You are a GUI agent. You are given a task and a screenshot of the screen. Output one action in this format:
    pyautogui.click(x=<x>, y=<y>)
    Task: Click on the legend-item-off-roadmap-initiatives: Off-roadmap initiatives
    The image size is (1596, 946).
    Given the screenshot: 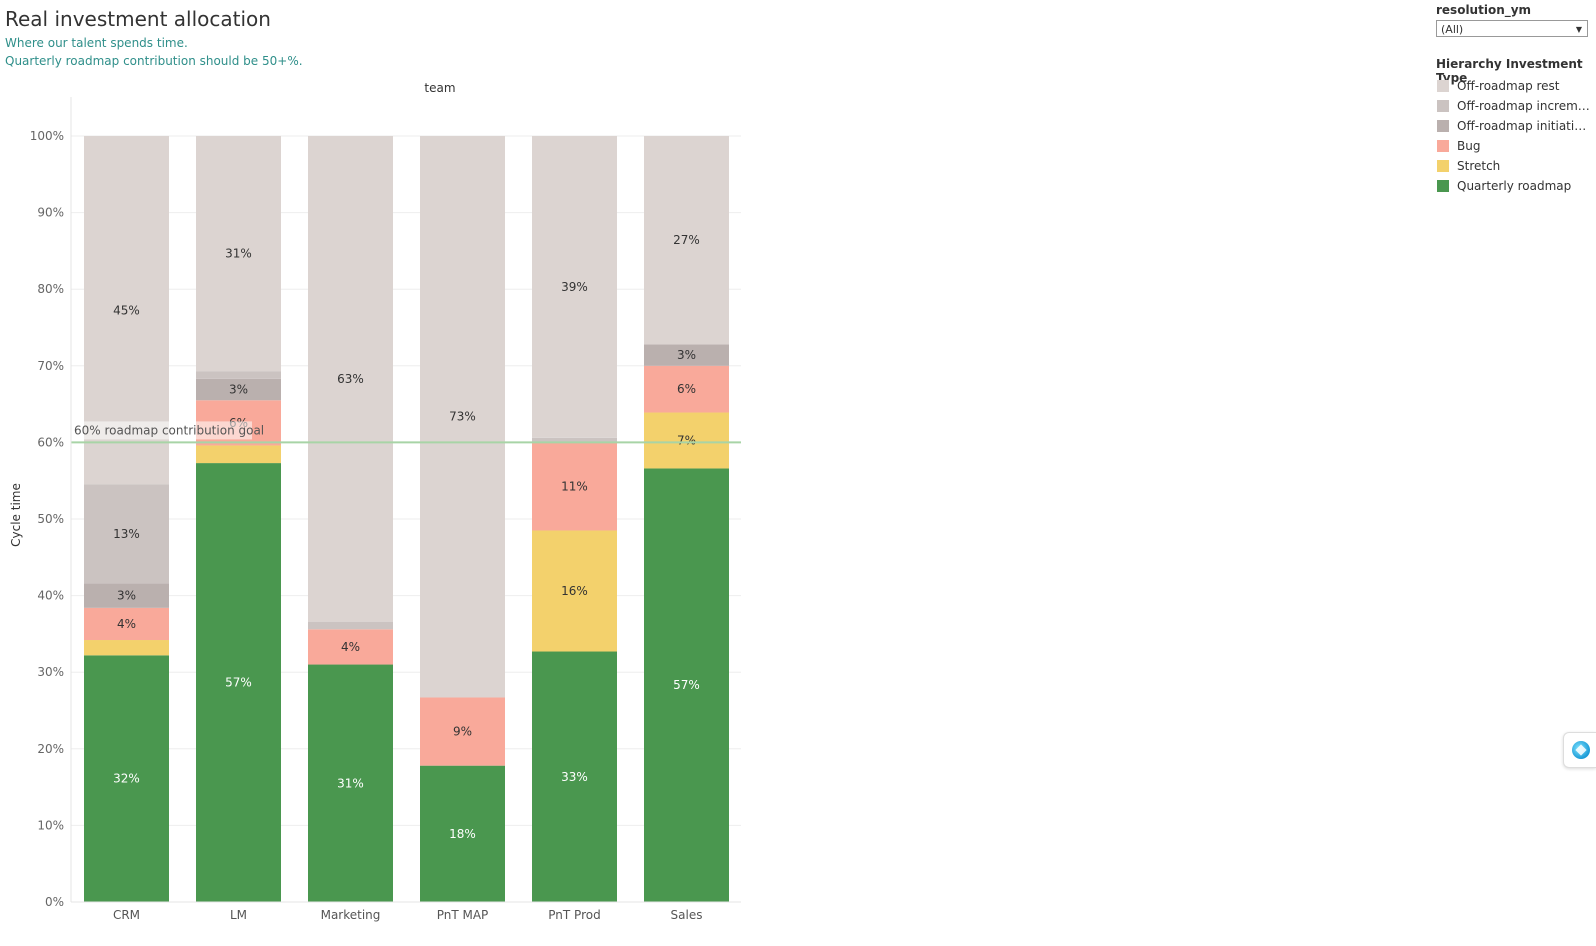 What is the action you would take?
    pyautogui.click(x=1516, y=126)
    